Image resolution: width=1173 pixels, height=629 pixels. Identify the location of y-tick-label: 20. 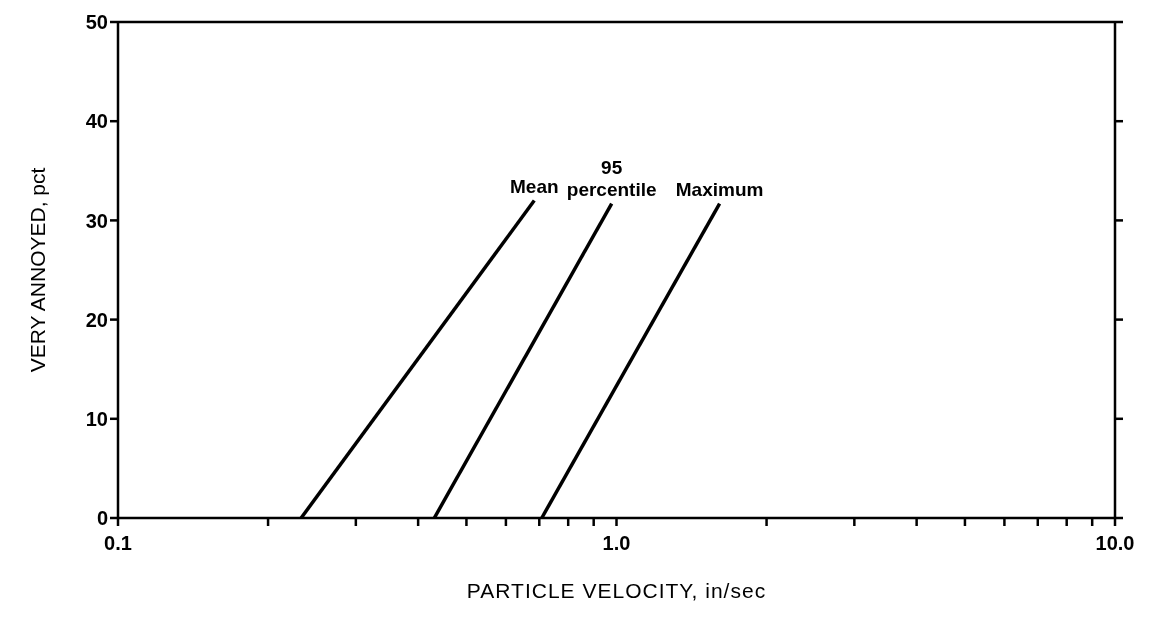
(96, 319).